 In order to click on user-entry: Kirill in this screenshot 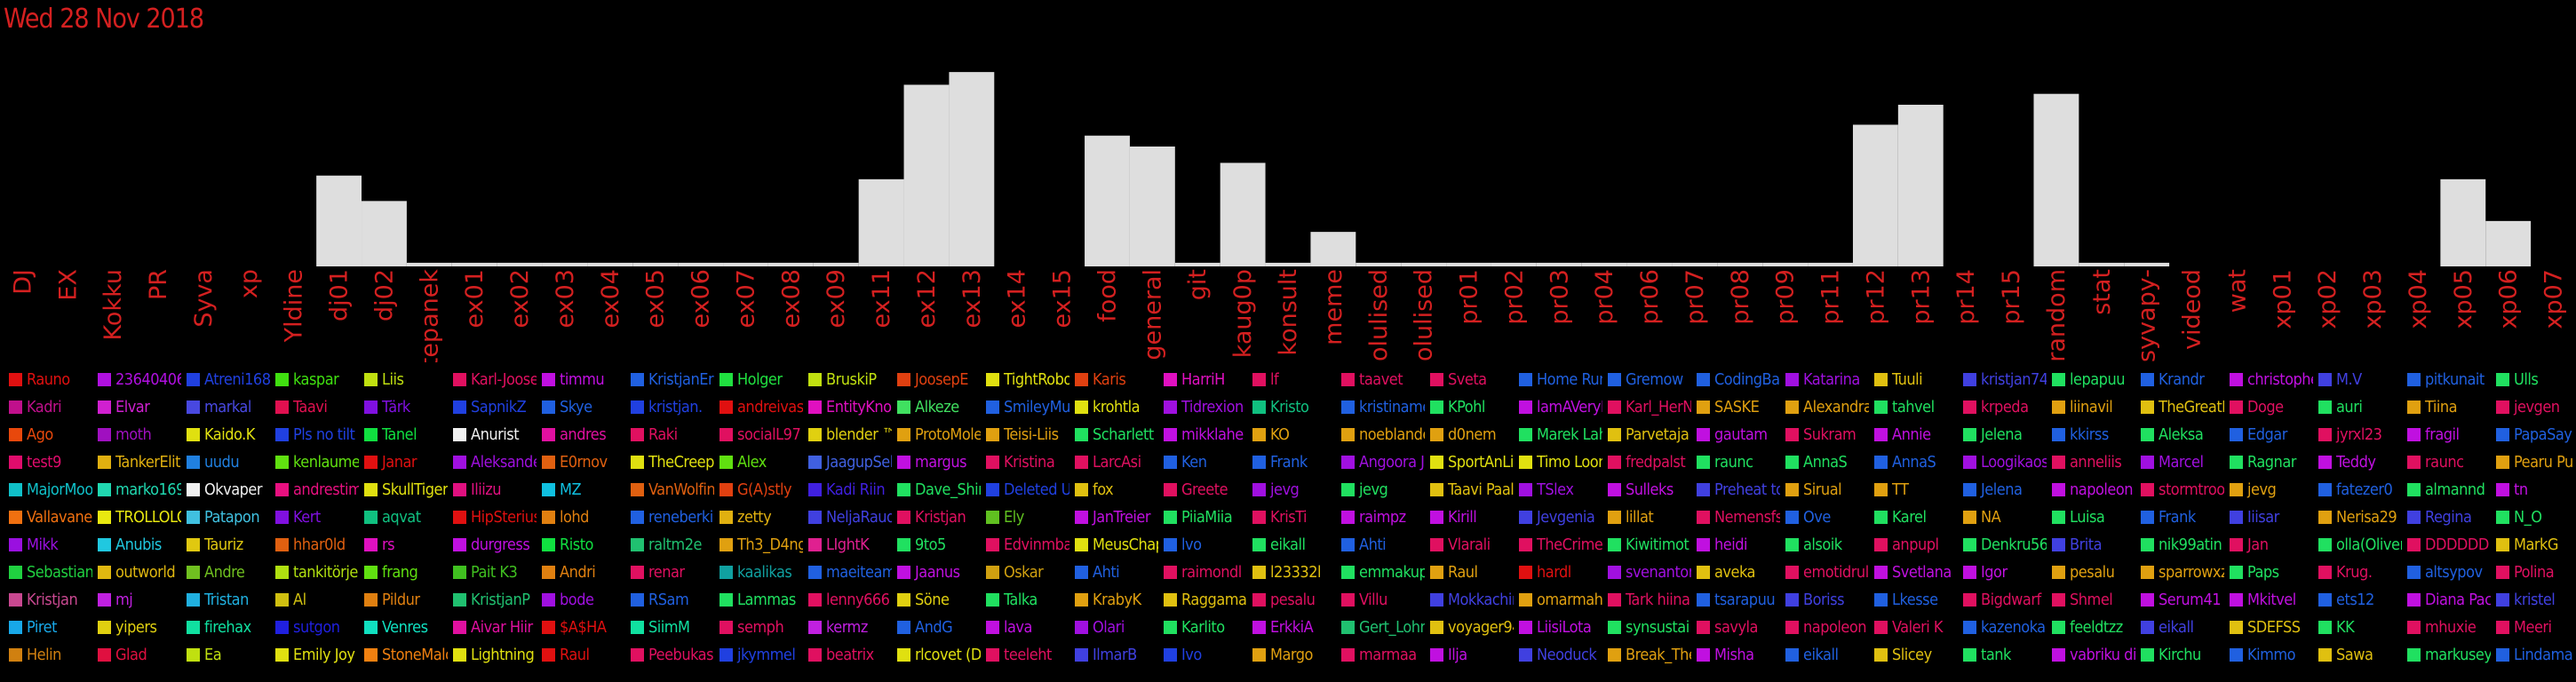, I will do `click(1472, 517)`.